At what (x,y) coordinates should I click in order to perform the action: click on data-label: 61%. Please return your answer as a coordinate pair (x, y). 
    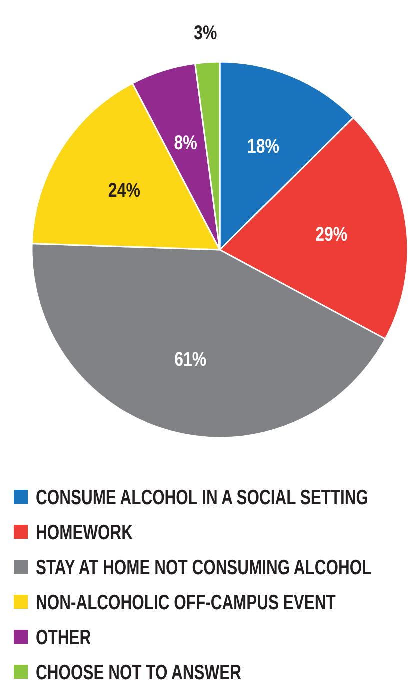
    Looking at the image, I should click on (190, 359).